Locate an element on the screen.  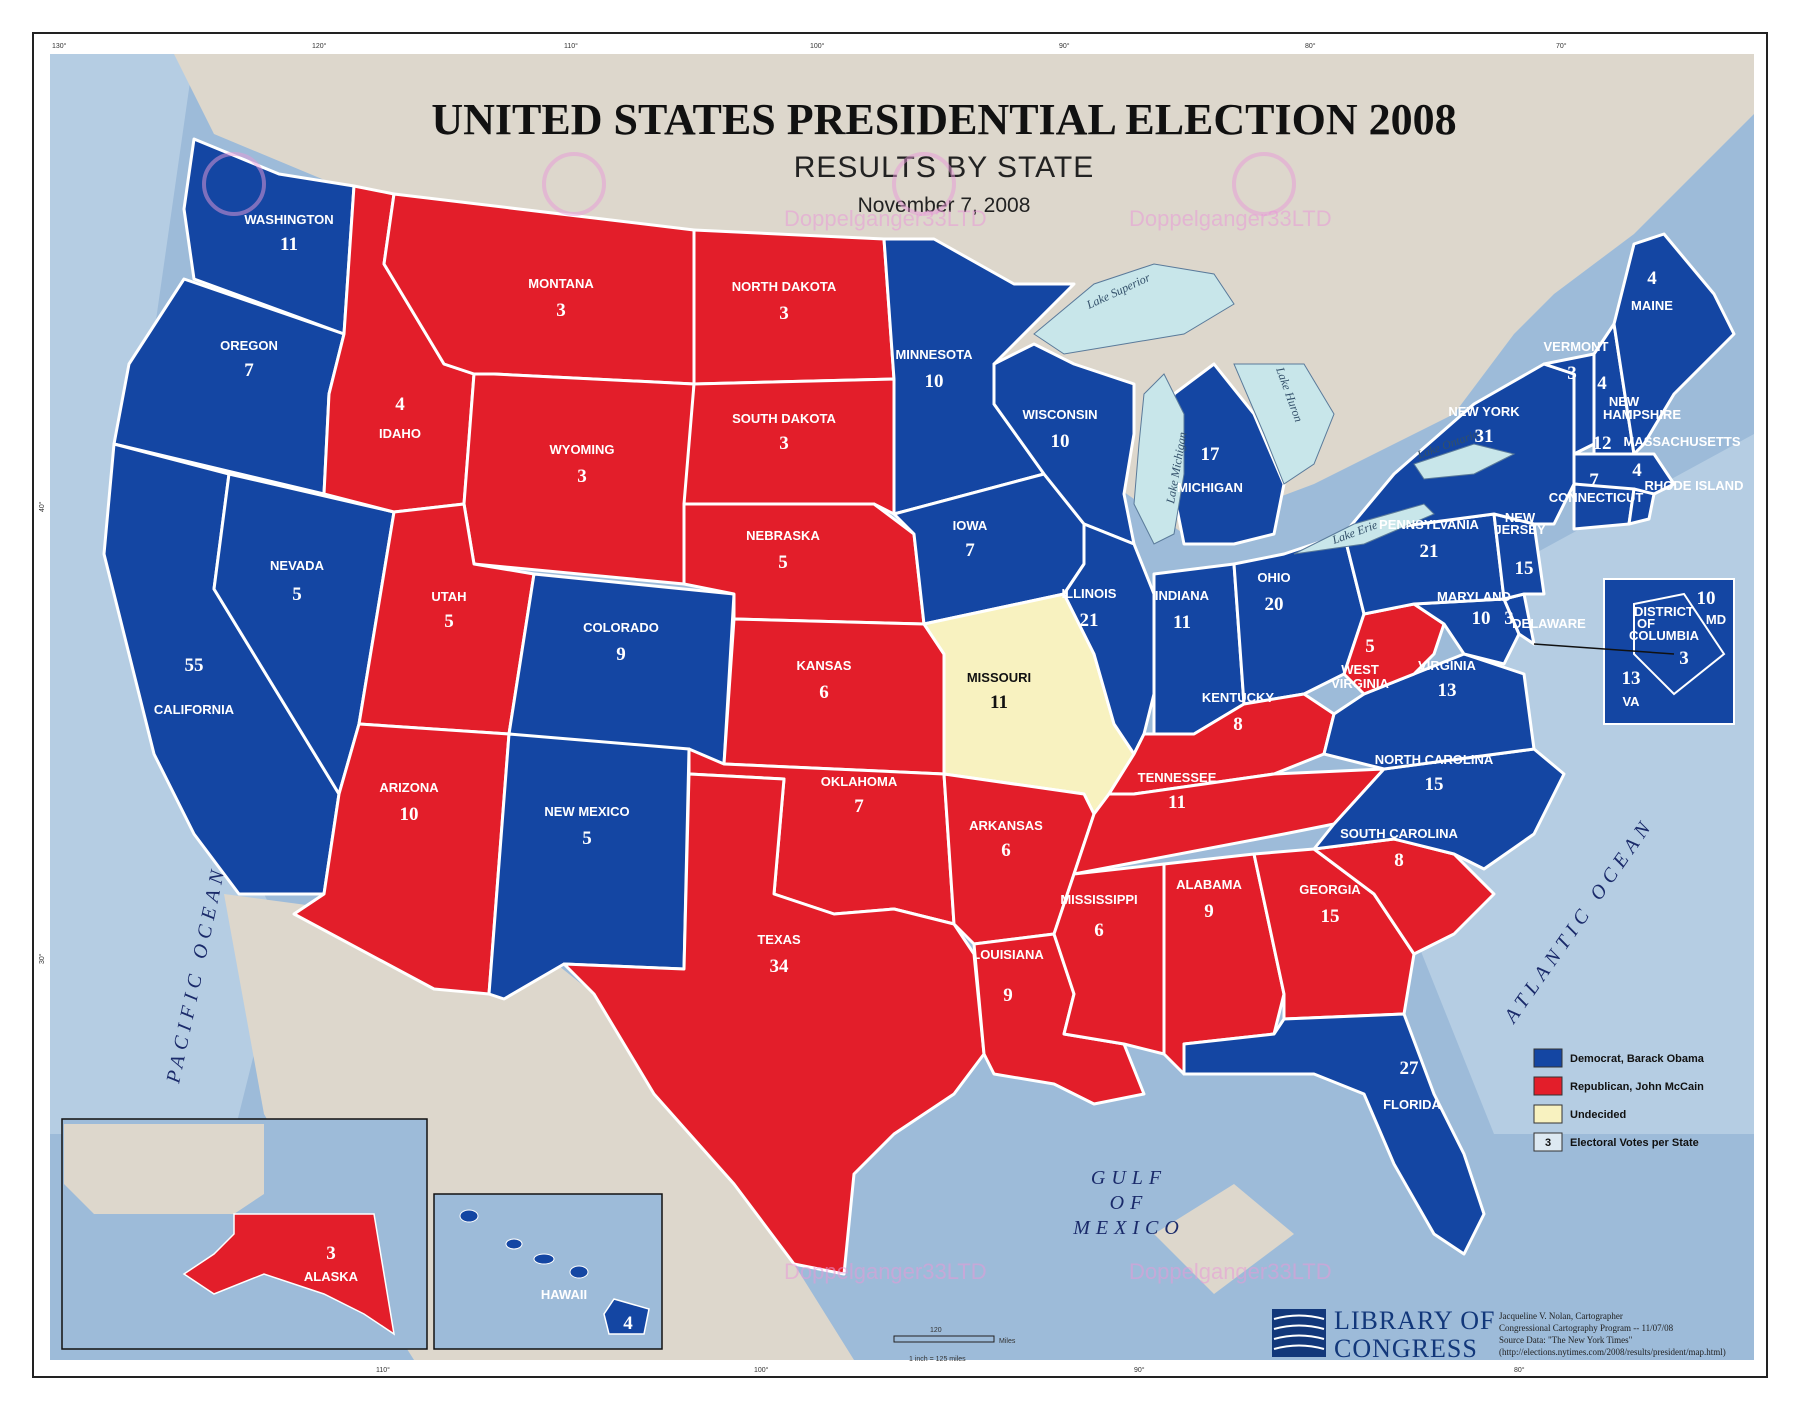
tick-top-5: 80° is located at coordinates (1310, 46).